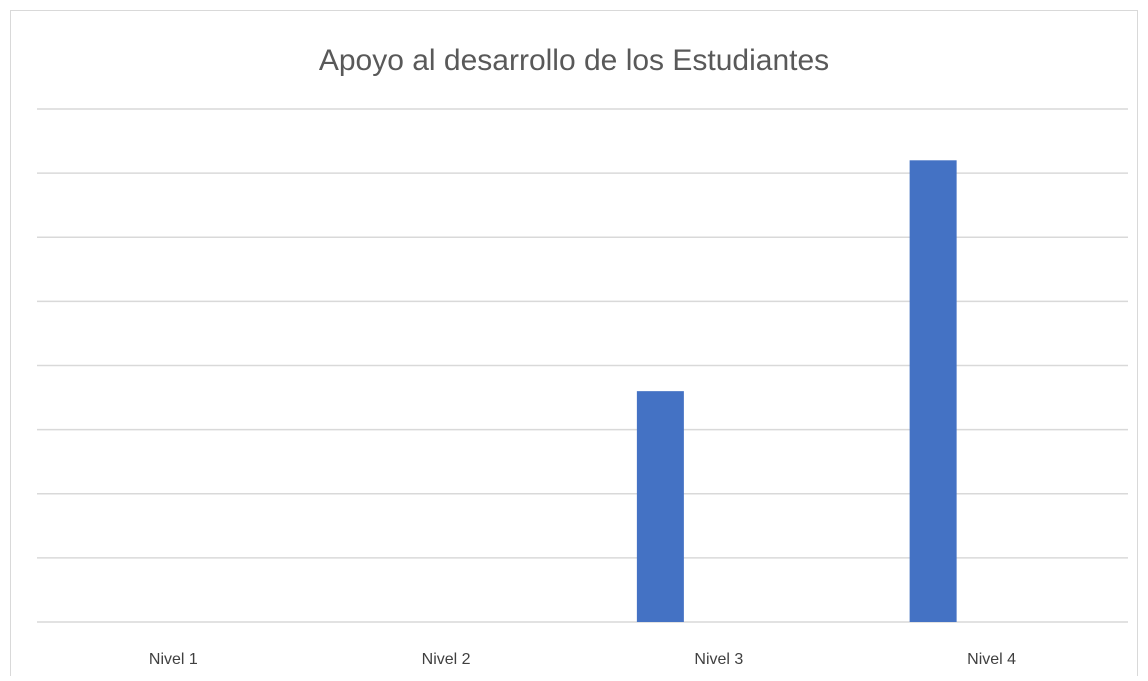 The image size is (1148, 681). I want to click on x-tick-label: Nivel 2, so click(446, 659).